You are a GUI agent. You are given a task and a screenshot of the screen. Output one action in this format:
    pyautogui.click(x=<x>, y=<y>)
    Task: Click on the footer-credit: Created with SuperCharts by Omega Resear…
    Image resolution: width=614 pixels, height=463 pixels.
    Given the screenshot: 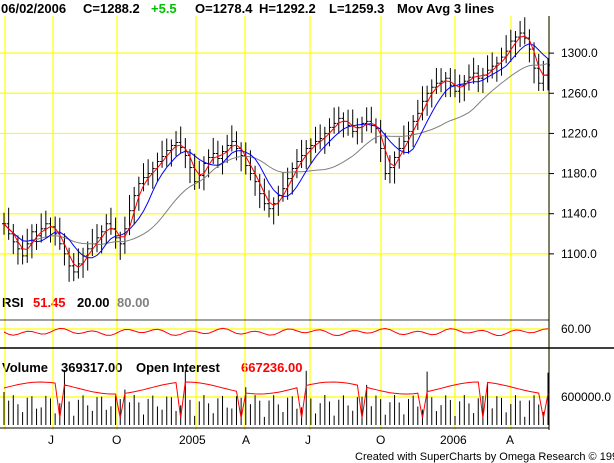 What is the action you would take?
    pyautogui.click(x=484, y=457)
    